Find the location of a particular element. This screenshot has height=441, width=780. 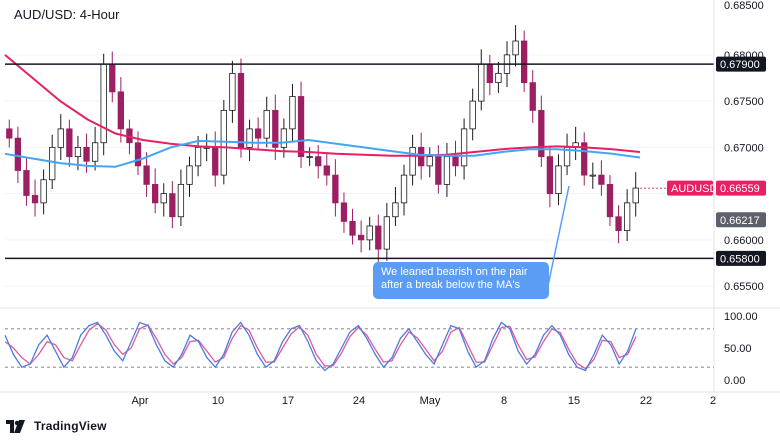

marker-price-tag is located at coordinates (741, 220).